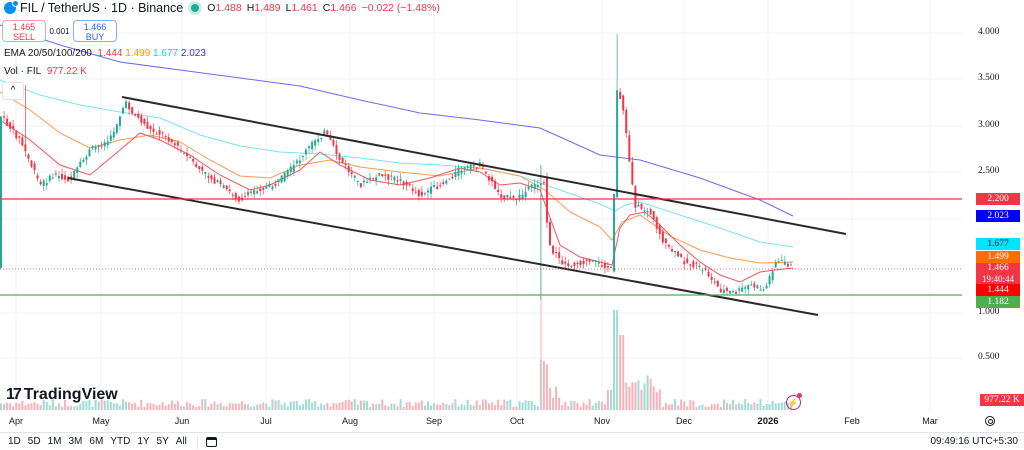  Describe the element at coordinates (301, 8) in the screenshot. I see `ohlc-low: L1.461` at that location.